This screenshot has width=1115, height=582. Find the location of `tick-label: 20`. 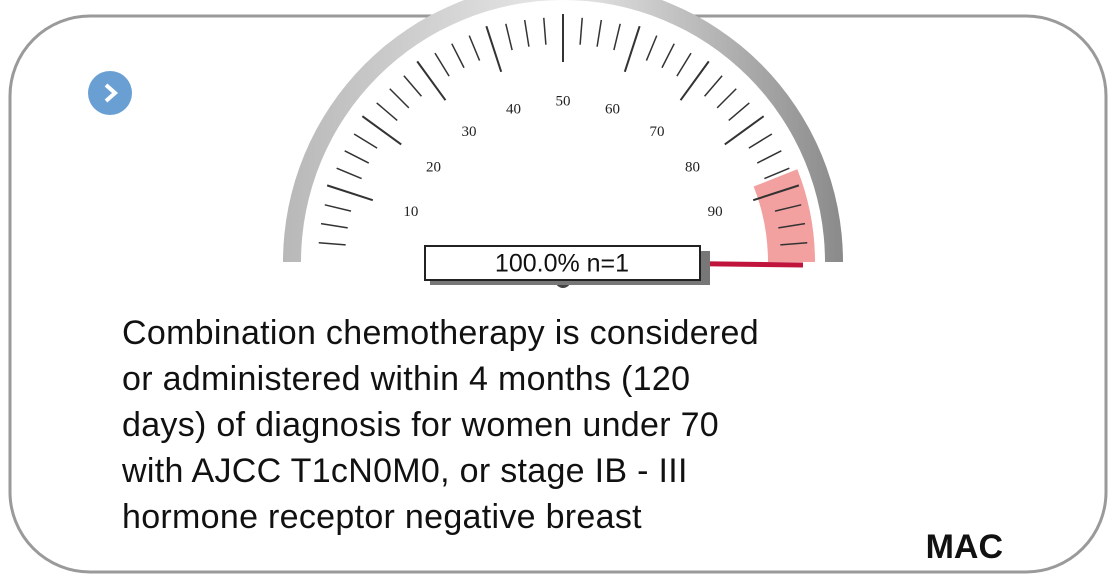

tick-label: 20 is located at coordinates (433, 167).